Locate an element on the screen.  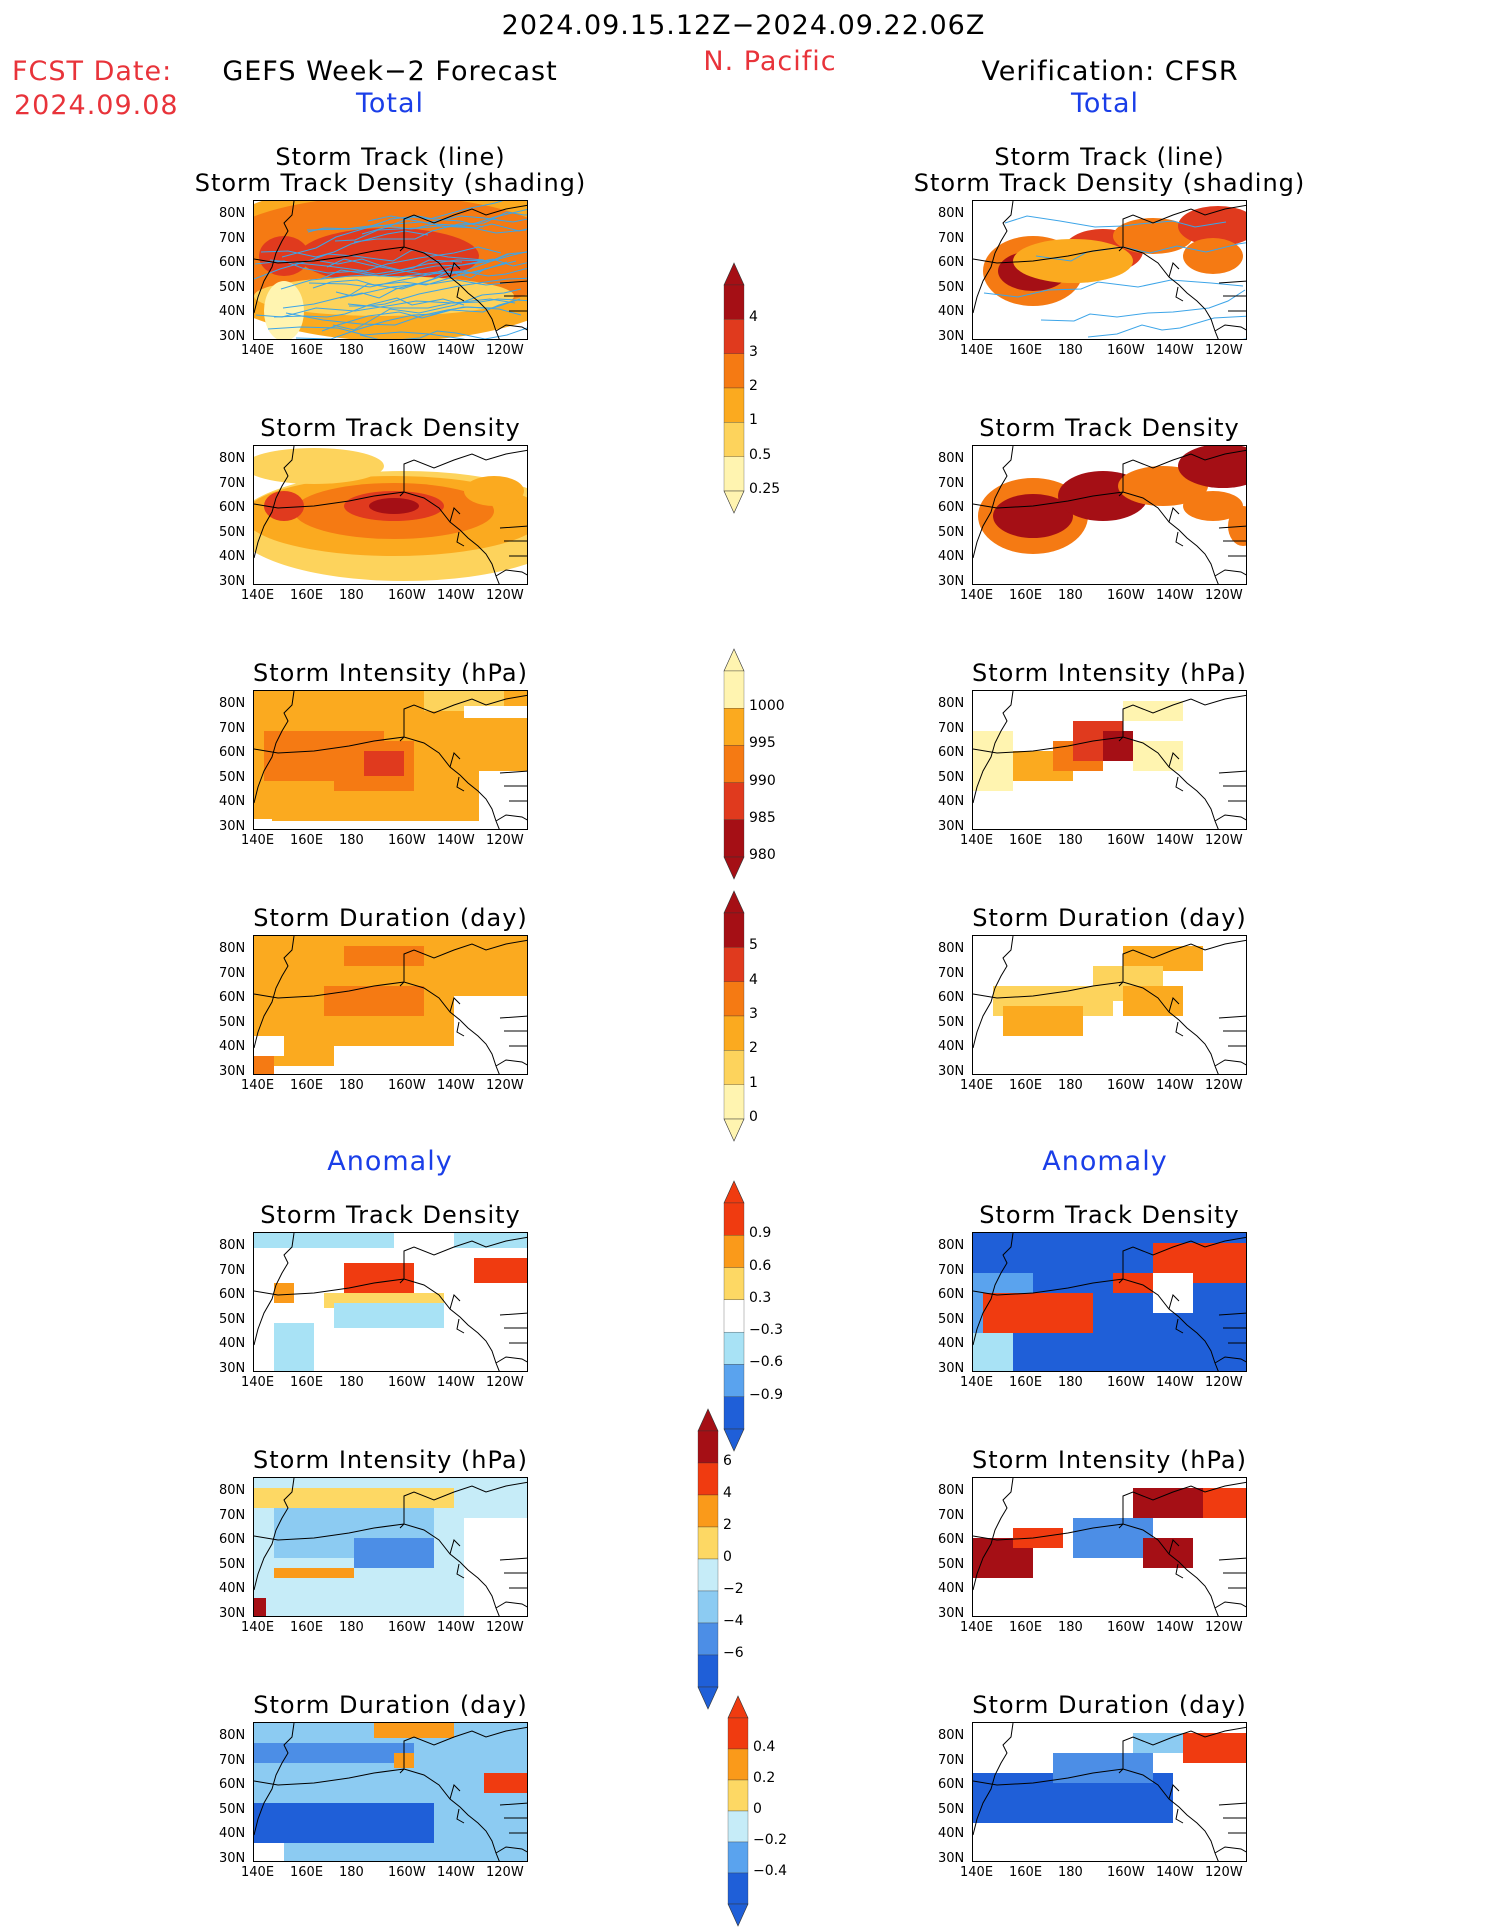
left-anomaly-label: Anomaly is located at coordinates (390, 1161).